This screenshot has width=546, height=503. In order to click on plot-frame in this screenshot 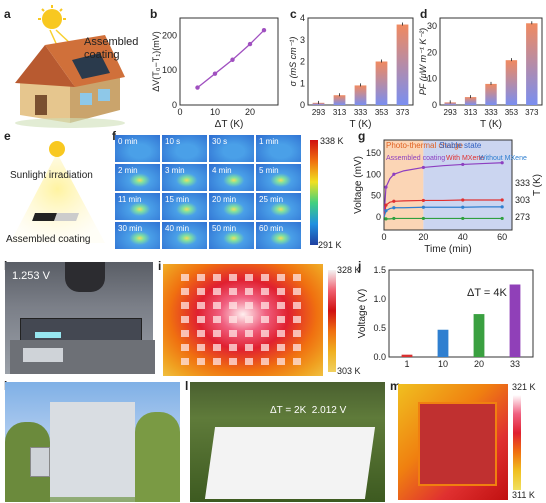, I will do `click(448, 185)`.